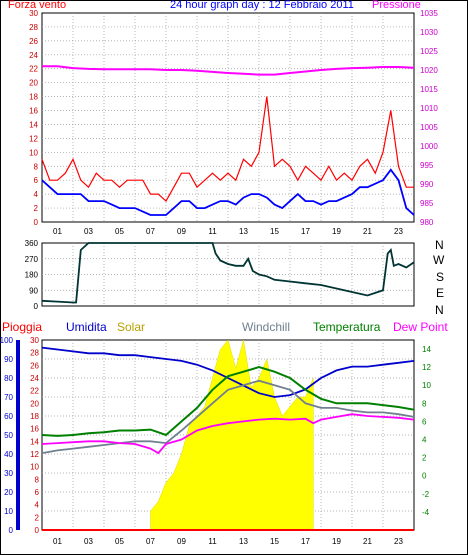 This screenshot has height=555, width=468. I want to click on direction-axis-tick: 180, so click(32, 275).